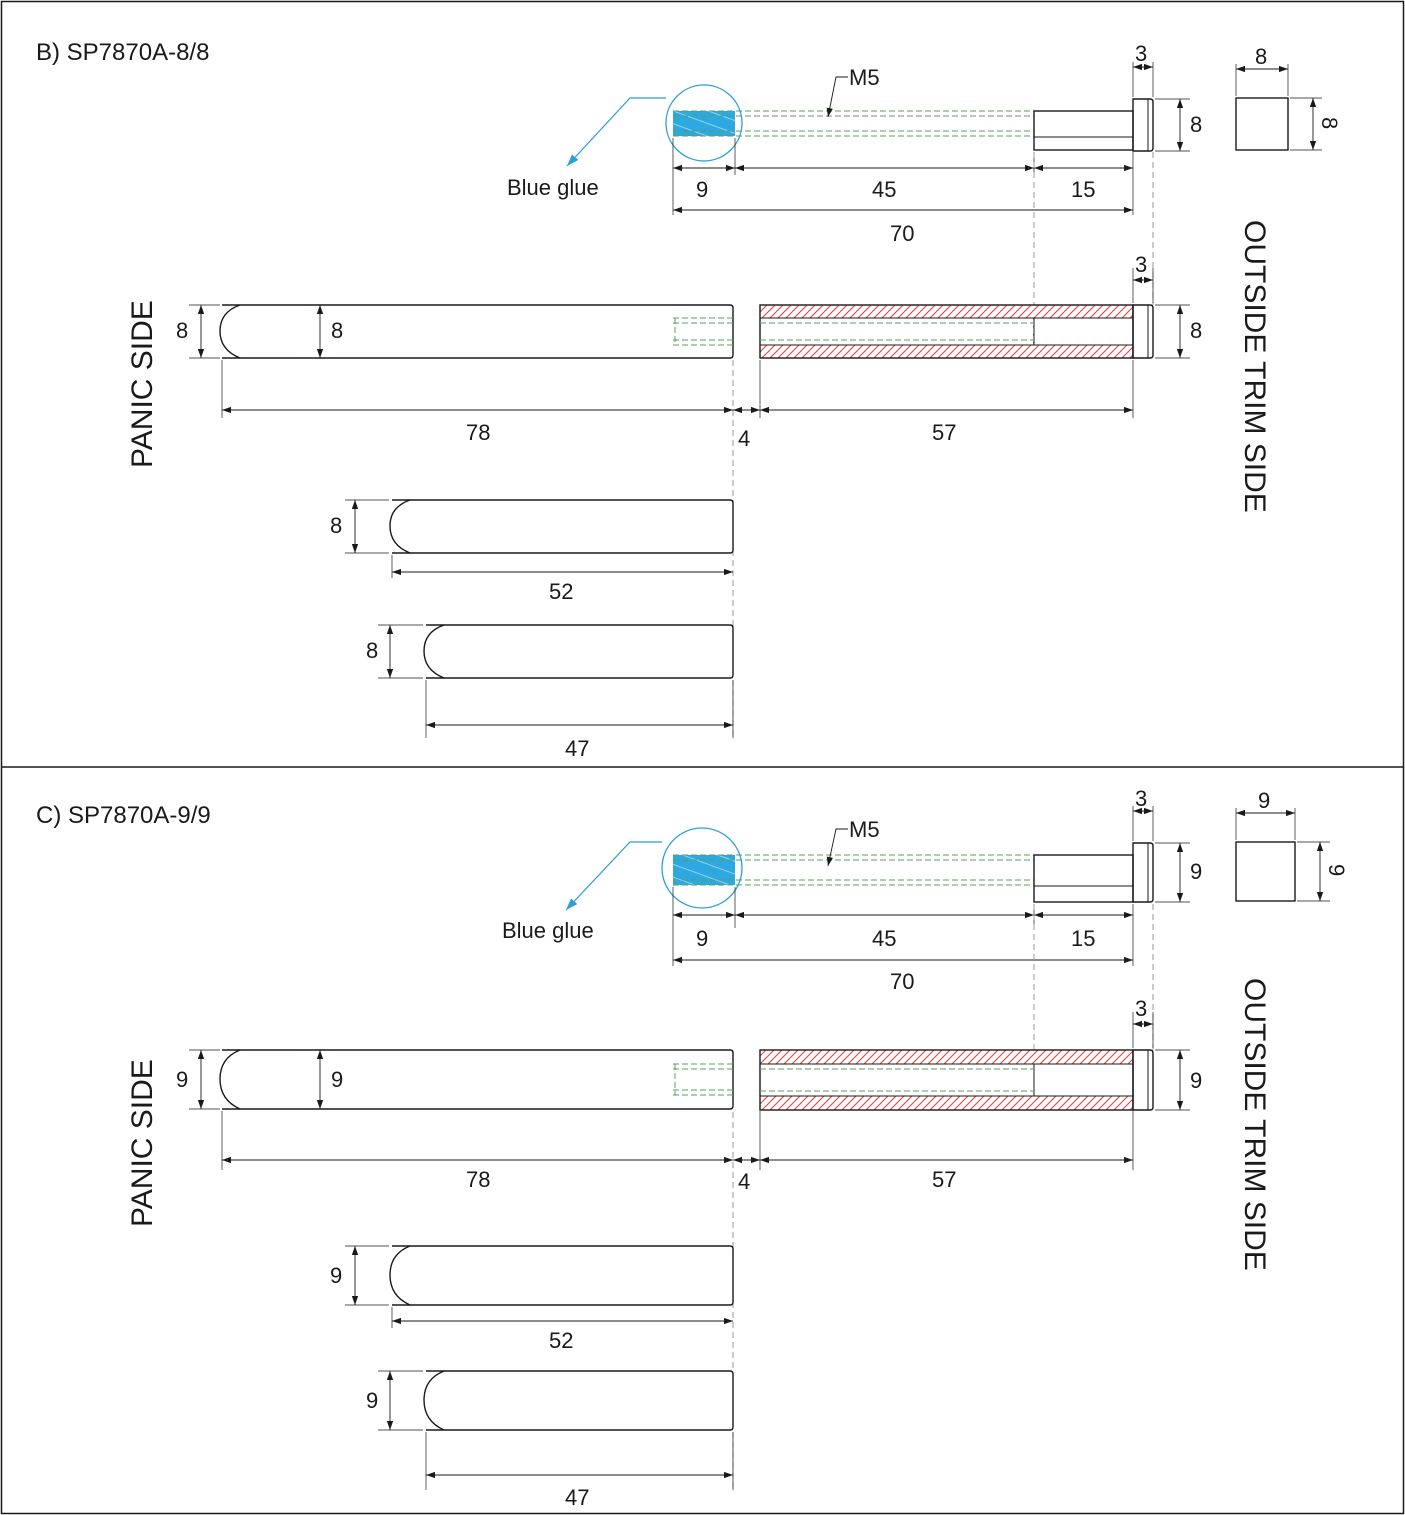 This screenshot has width=1405, height=1515. Describe the element at coordinates (1261, 56) in the screenshot. I see `square-width-dim: 8` at that location.